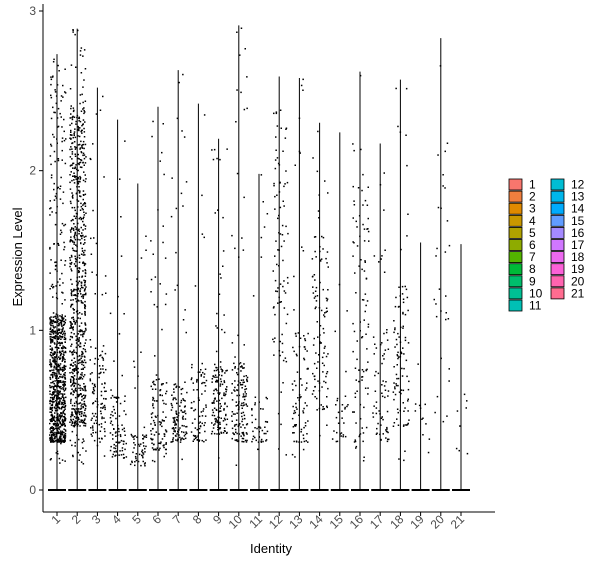 Image resolution: width=600 pixels, height=568 pixels. What do you see at coordinates (532, 257) in the screenshot?
I see `legend-label-7: 7` at bounding box center [532, 257].